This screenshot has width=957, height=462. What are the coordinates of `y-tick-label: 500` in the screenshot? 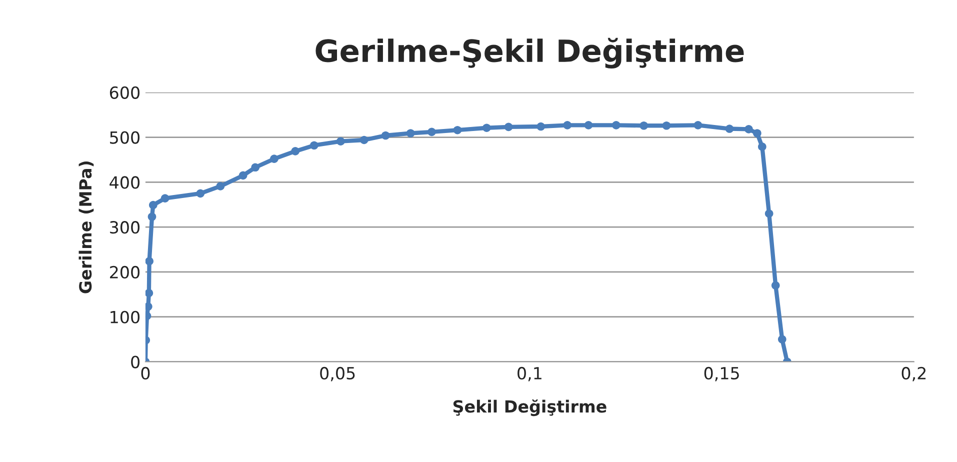 It's located at (125, 137).